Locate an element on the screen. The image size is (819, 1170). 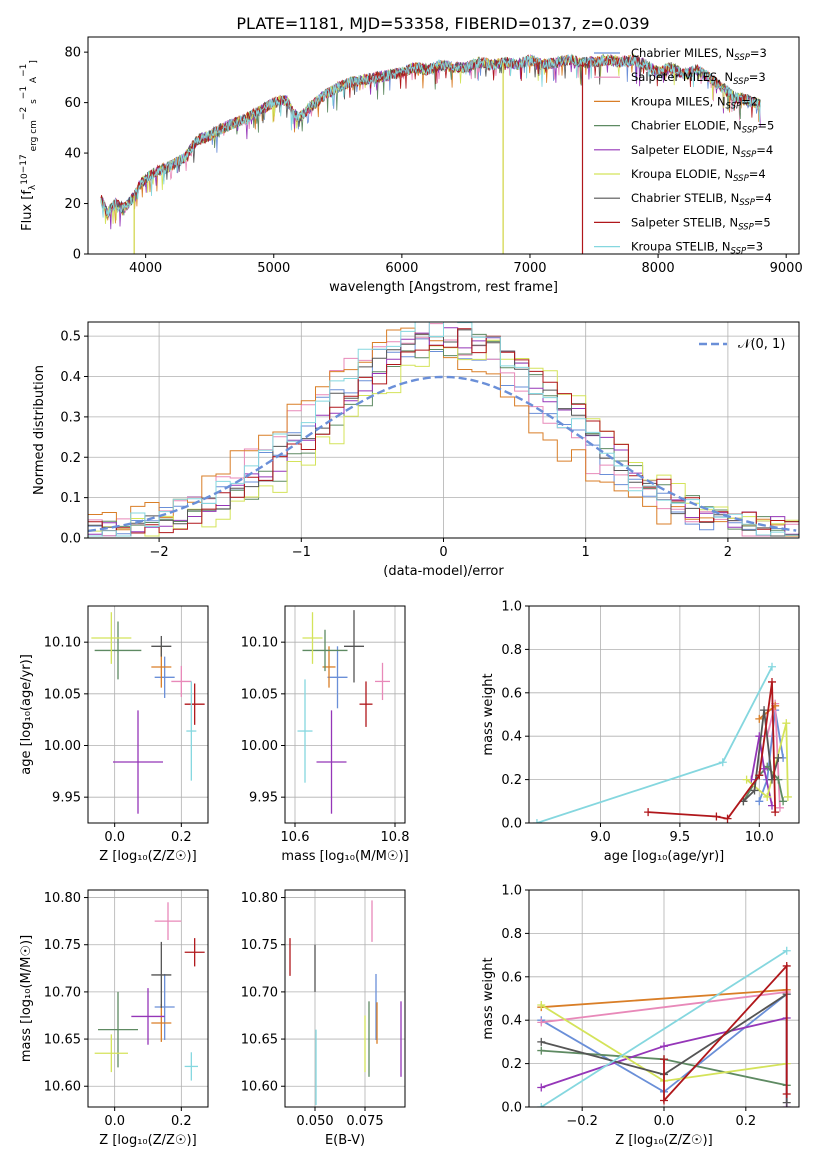
y-tick-label: 0.5 is located at coordinates (70, 337).